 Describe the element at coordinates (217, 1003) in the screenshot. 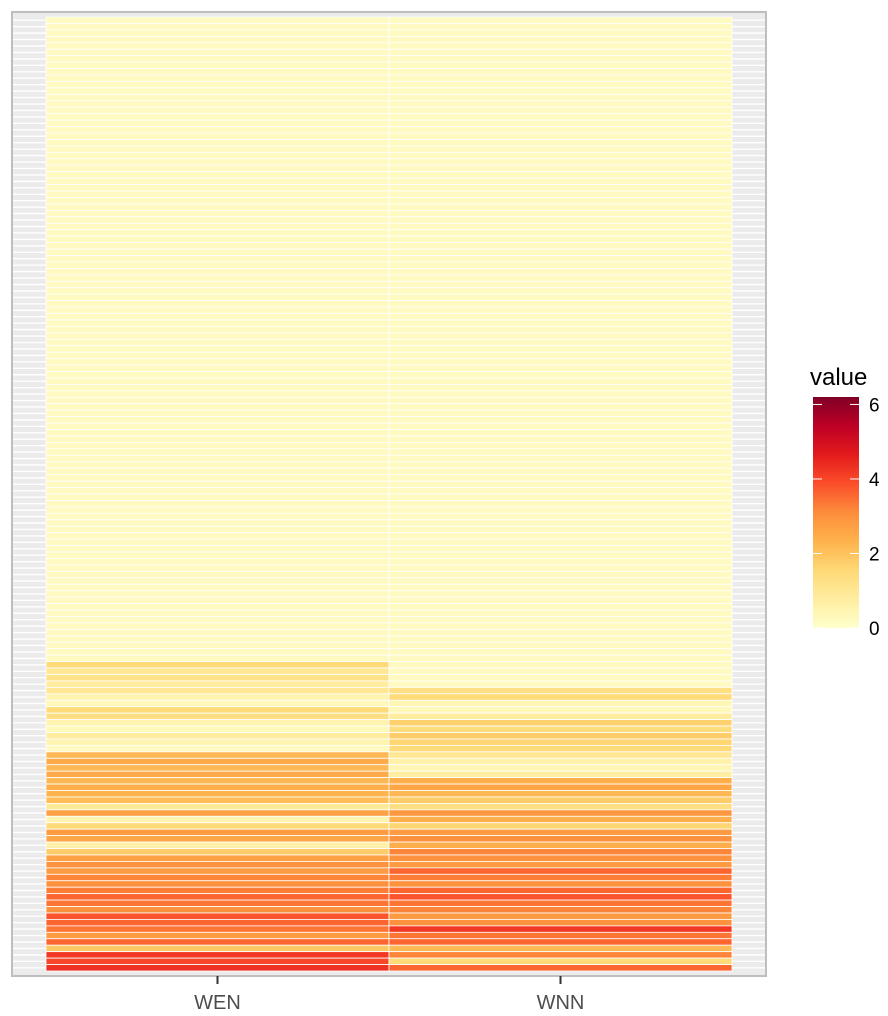

I see `x-tick-label-wen: WEN` at that location.